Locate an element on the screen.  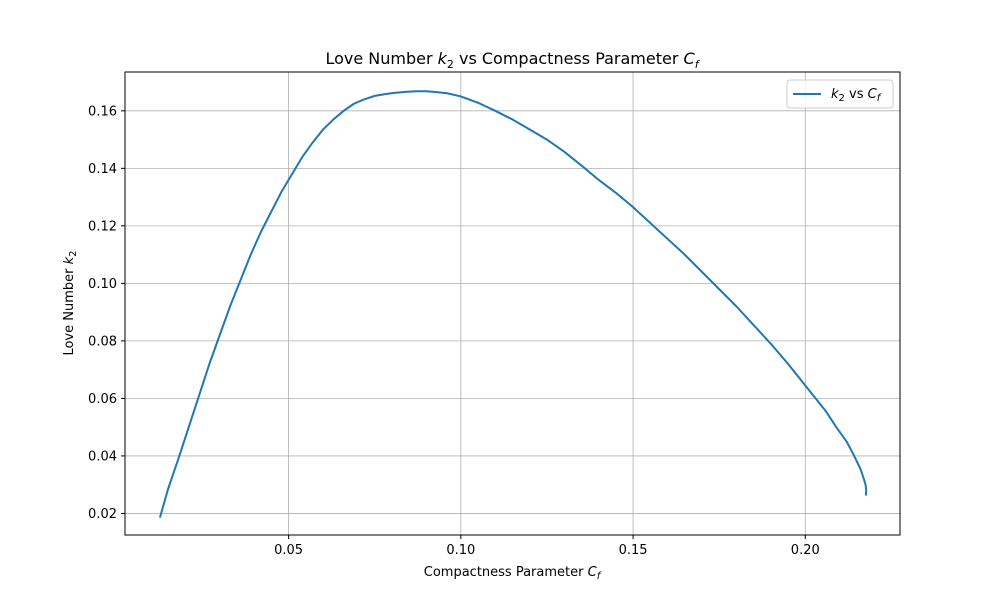
y-tick-label: 0.04 is located at coordinates (102, 456).